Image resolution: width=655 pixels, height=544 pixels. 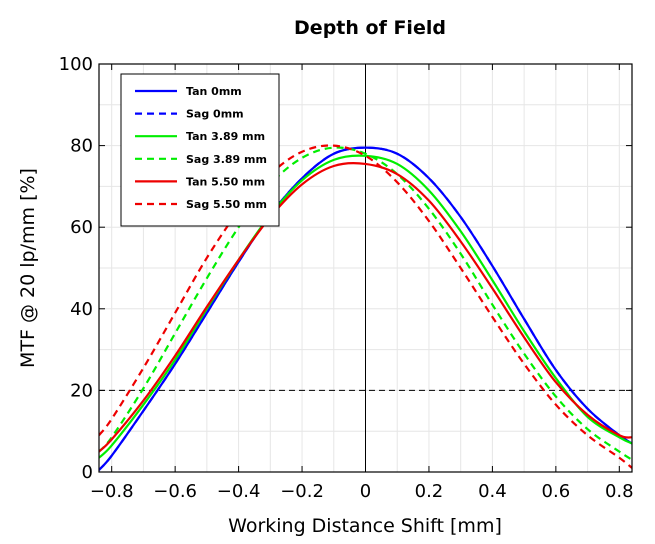 I want to click on x-tick-label: −0.4, so click(x=239, y=491).